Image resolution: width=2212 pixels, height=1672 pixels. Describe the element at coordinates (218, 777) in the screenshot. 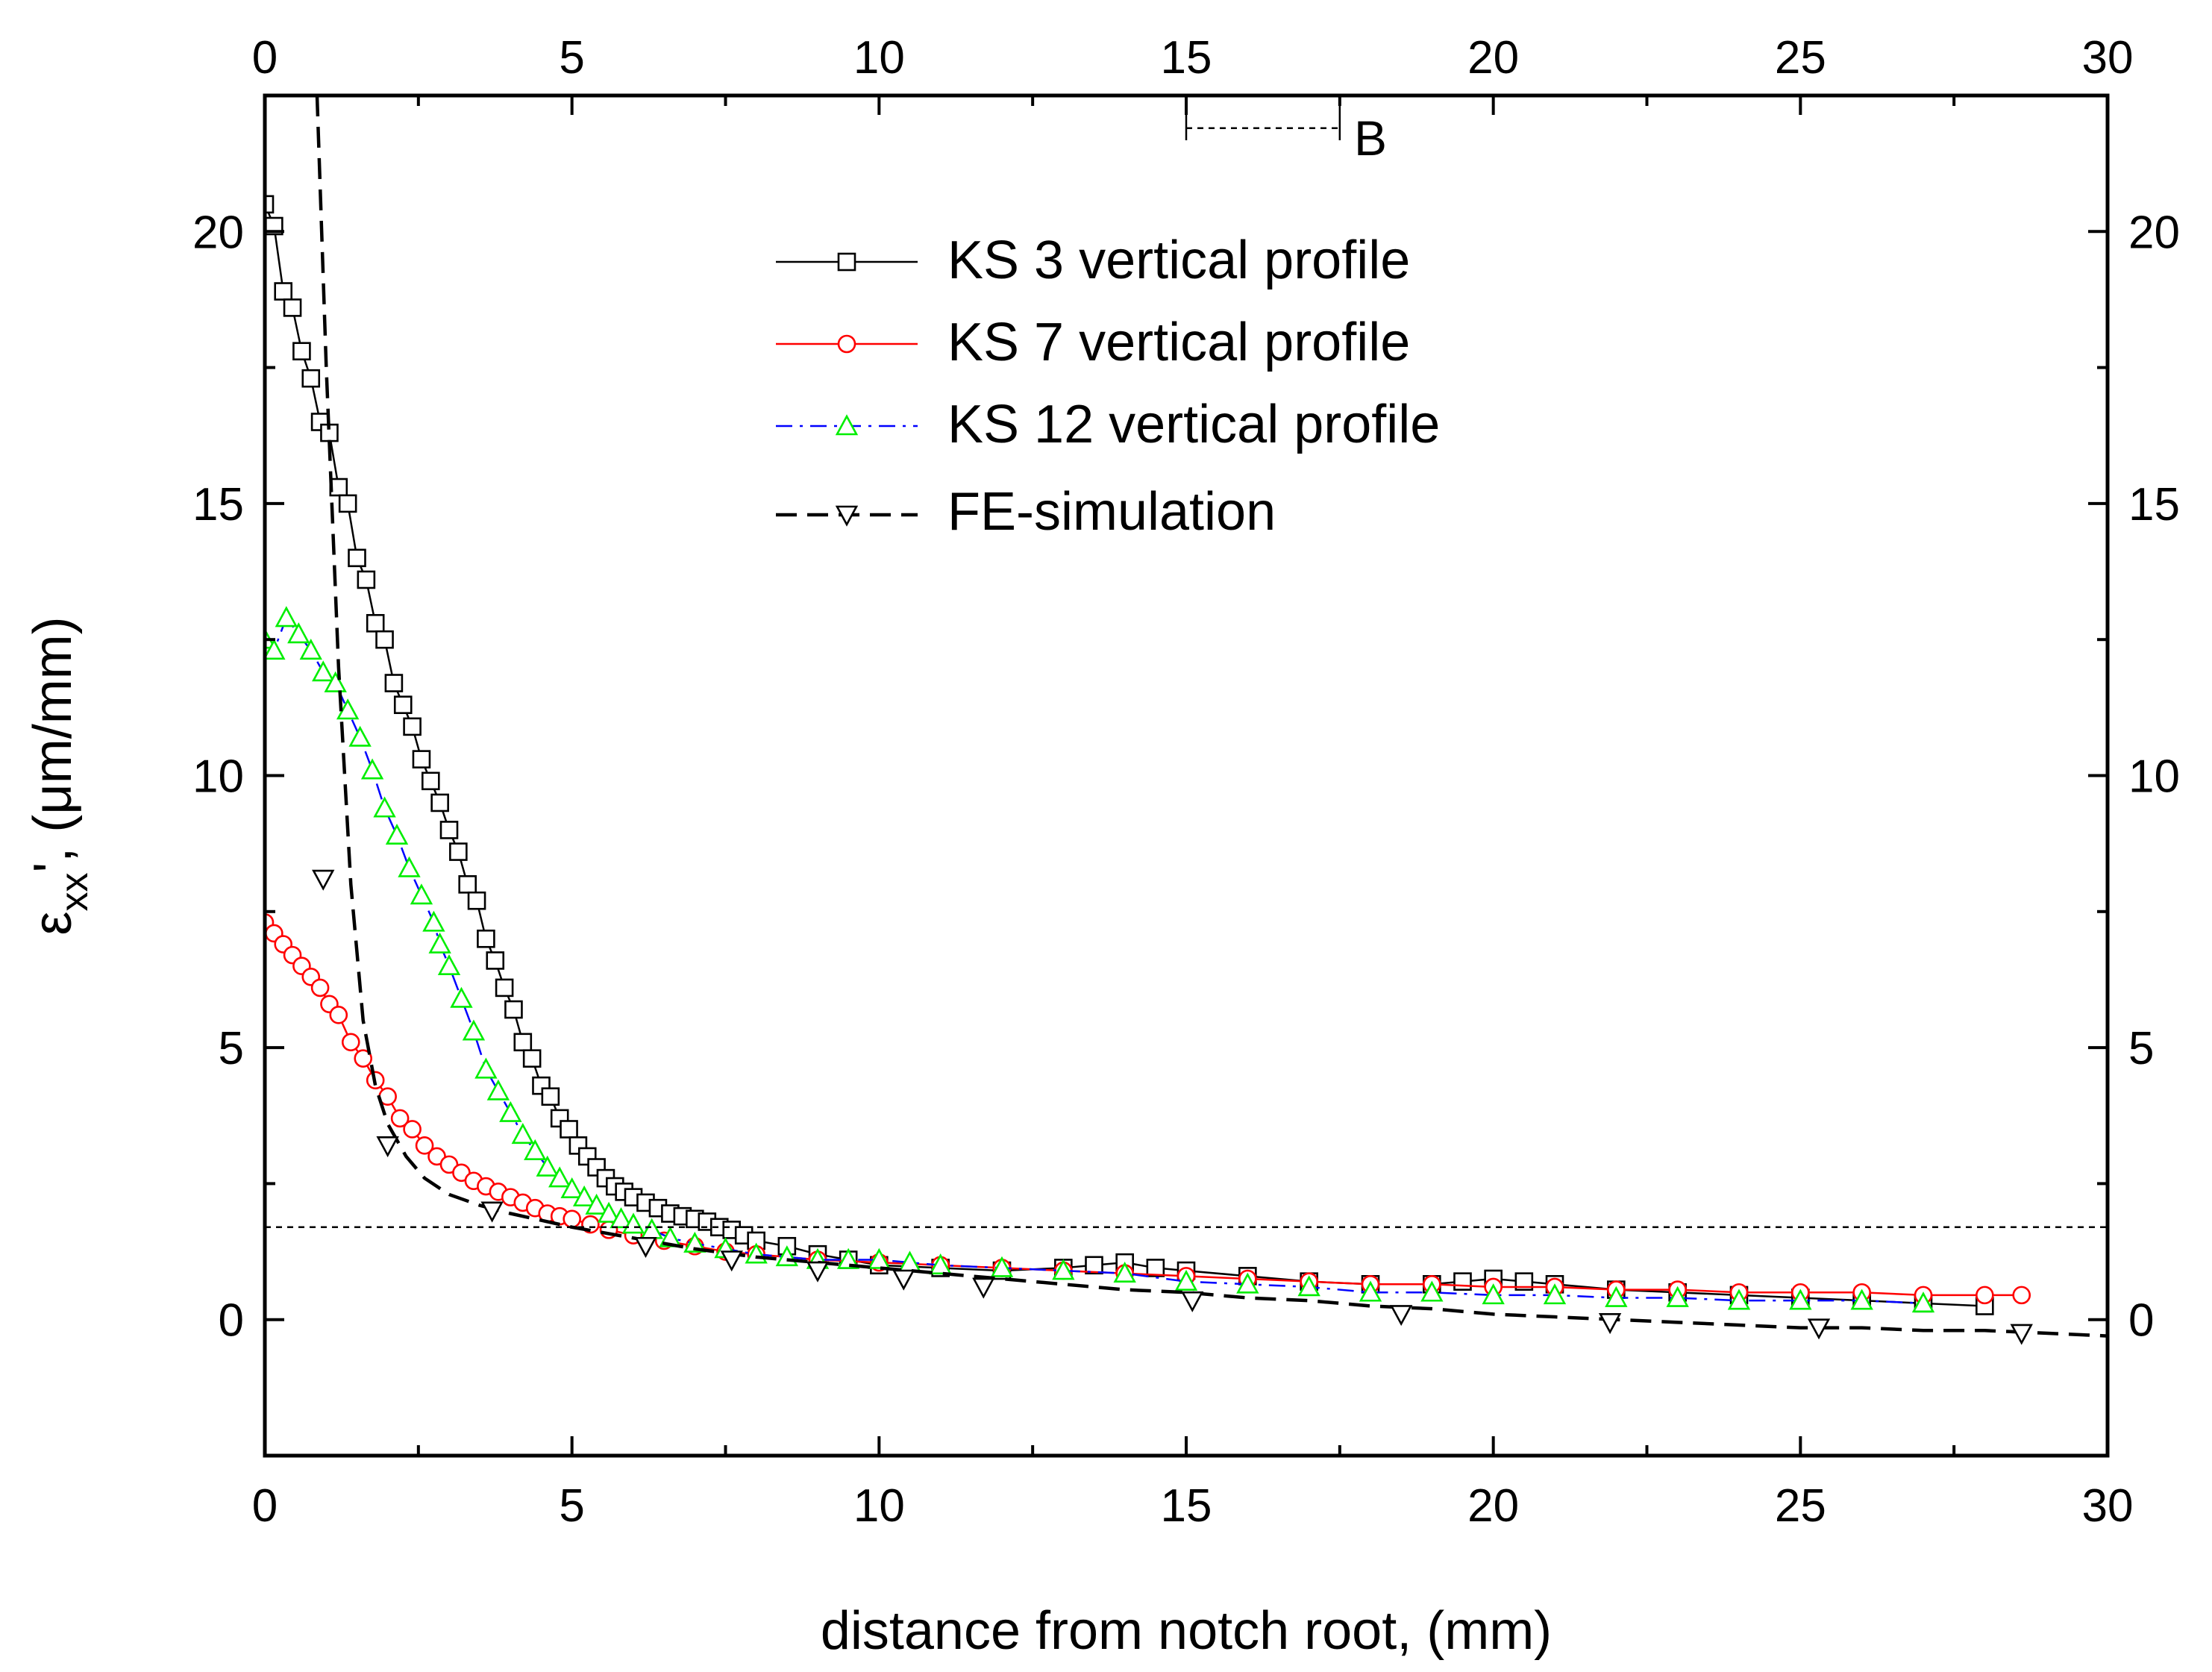

I see `y-tick-label-left: 10` at that location.